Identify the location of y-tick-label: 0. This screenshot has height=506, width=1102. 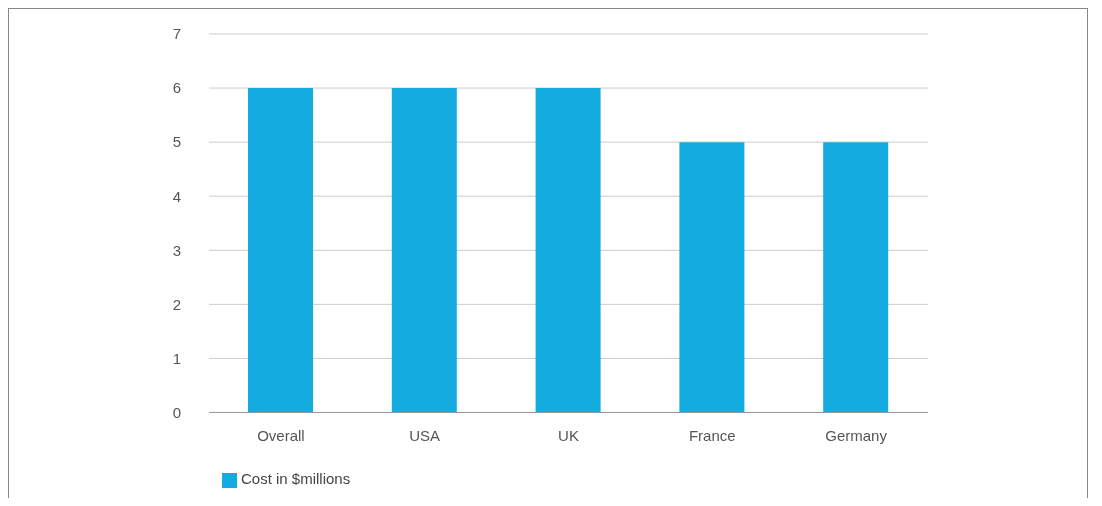
(176, 412).